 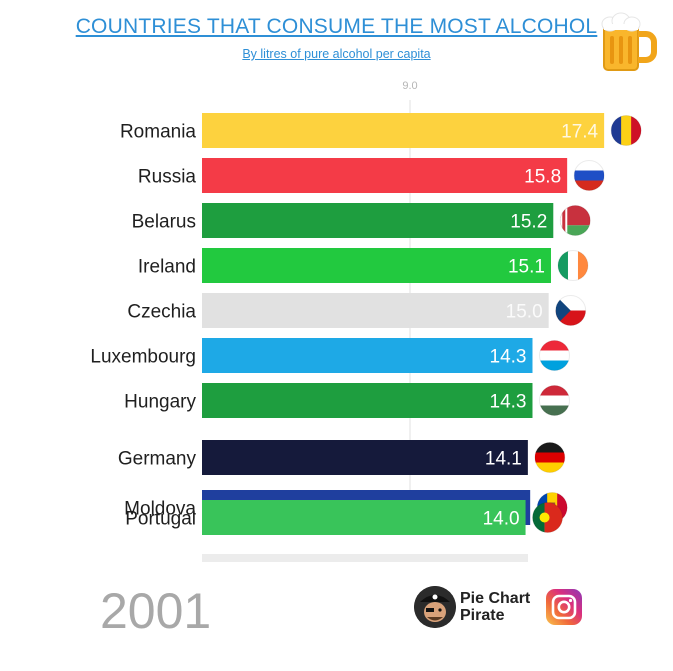 What do you see at coordinates (378, 220) in the screenshot?
I see `bar-belarus` at bounding box center [378, 220].